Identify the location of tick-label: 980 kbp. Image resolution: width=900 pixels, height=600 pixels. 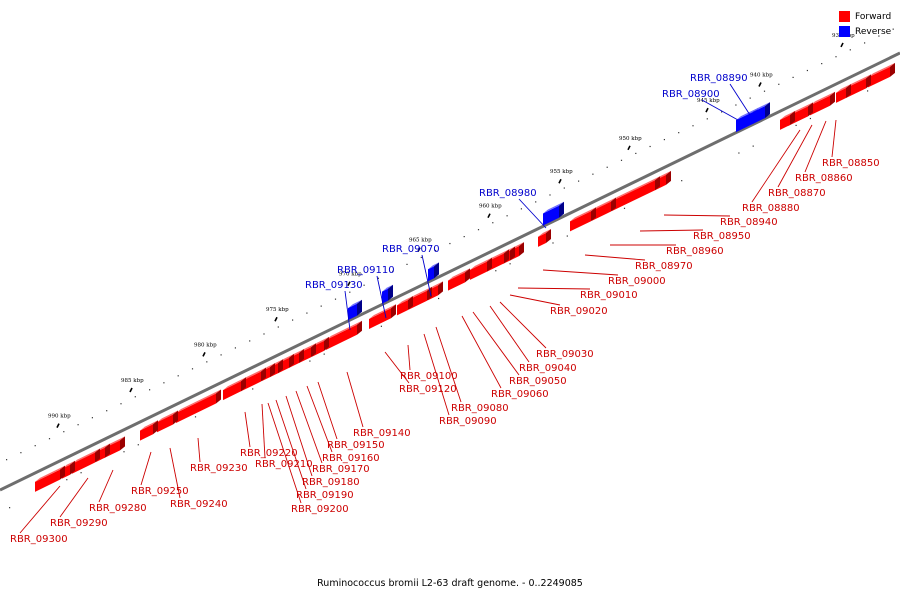
(205, 345).